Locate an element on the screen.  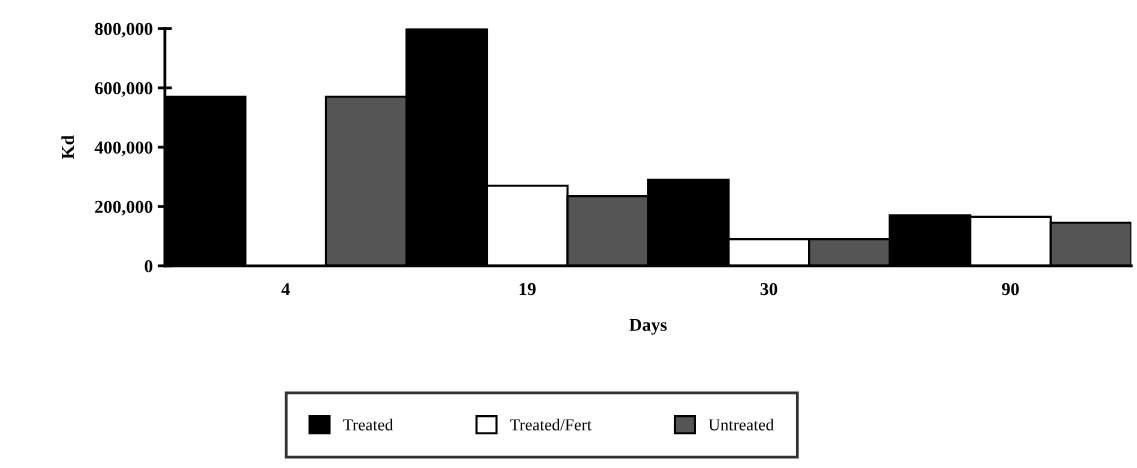
legend-label: Treated is located at coordinates (368, 424).